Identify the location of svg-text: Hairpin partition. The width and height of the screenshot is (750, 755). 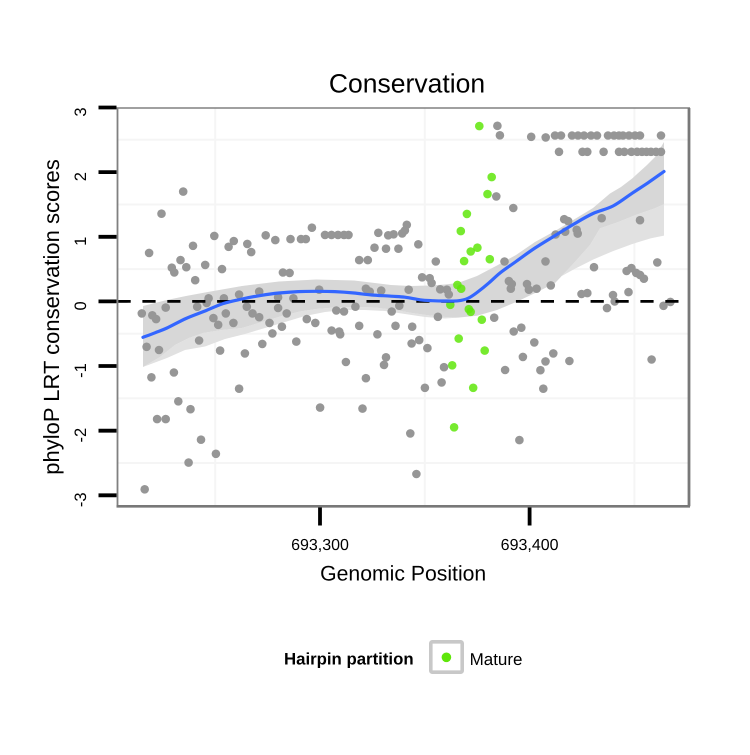
(349, 659).